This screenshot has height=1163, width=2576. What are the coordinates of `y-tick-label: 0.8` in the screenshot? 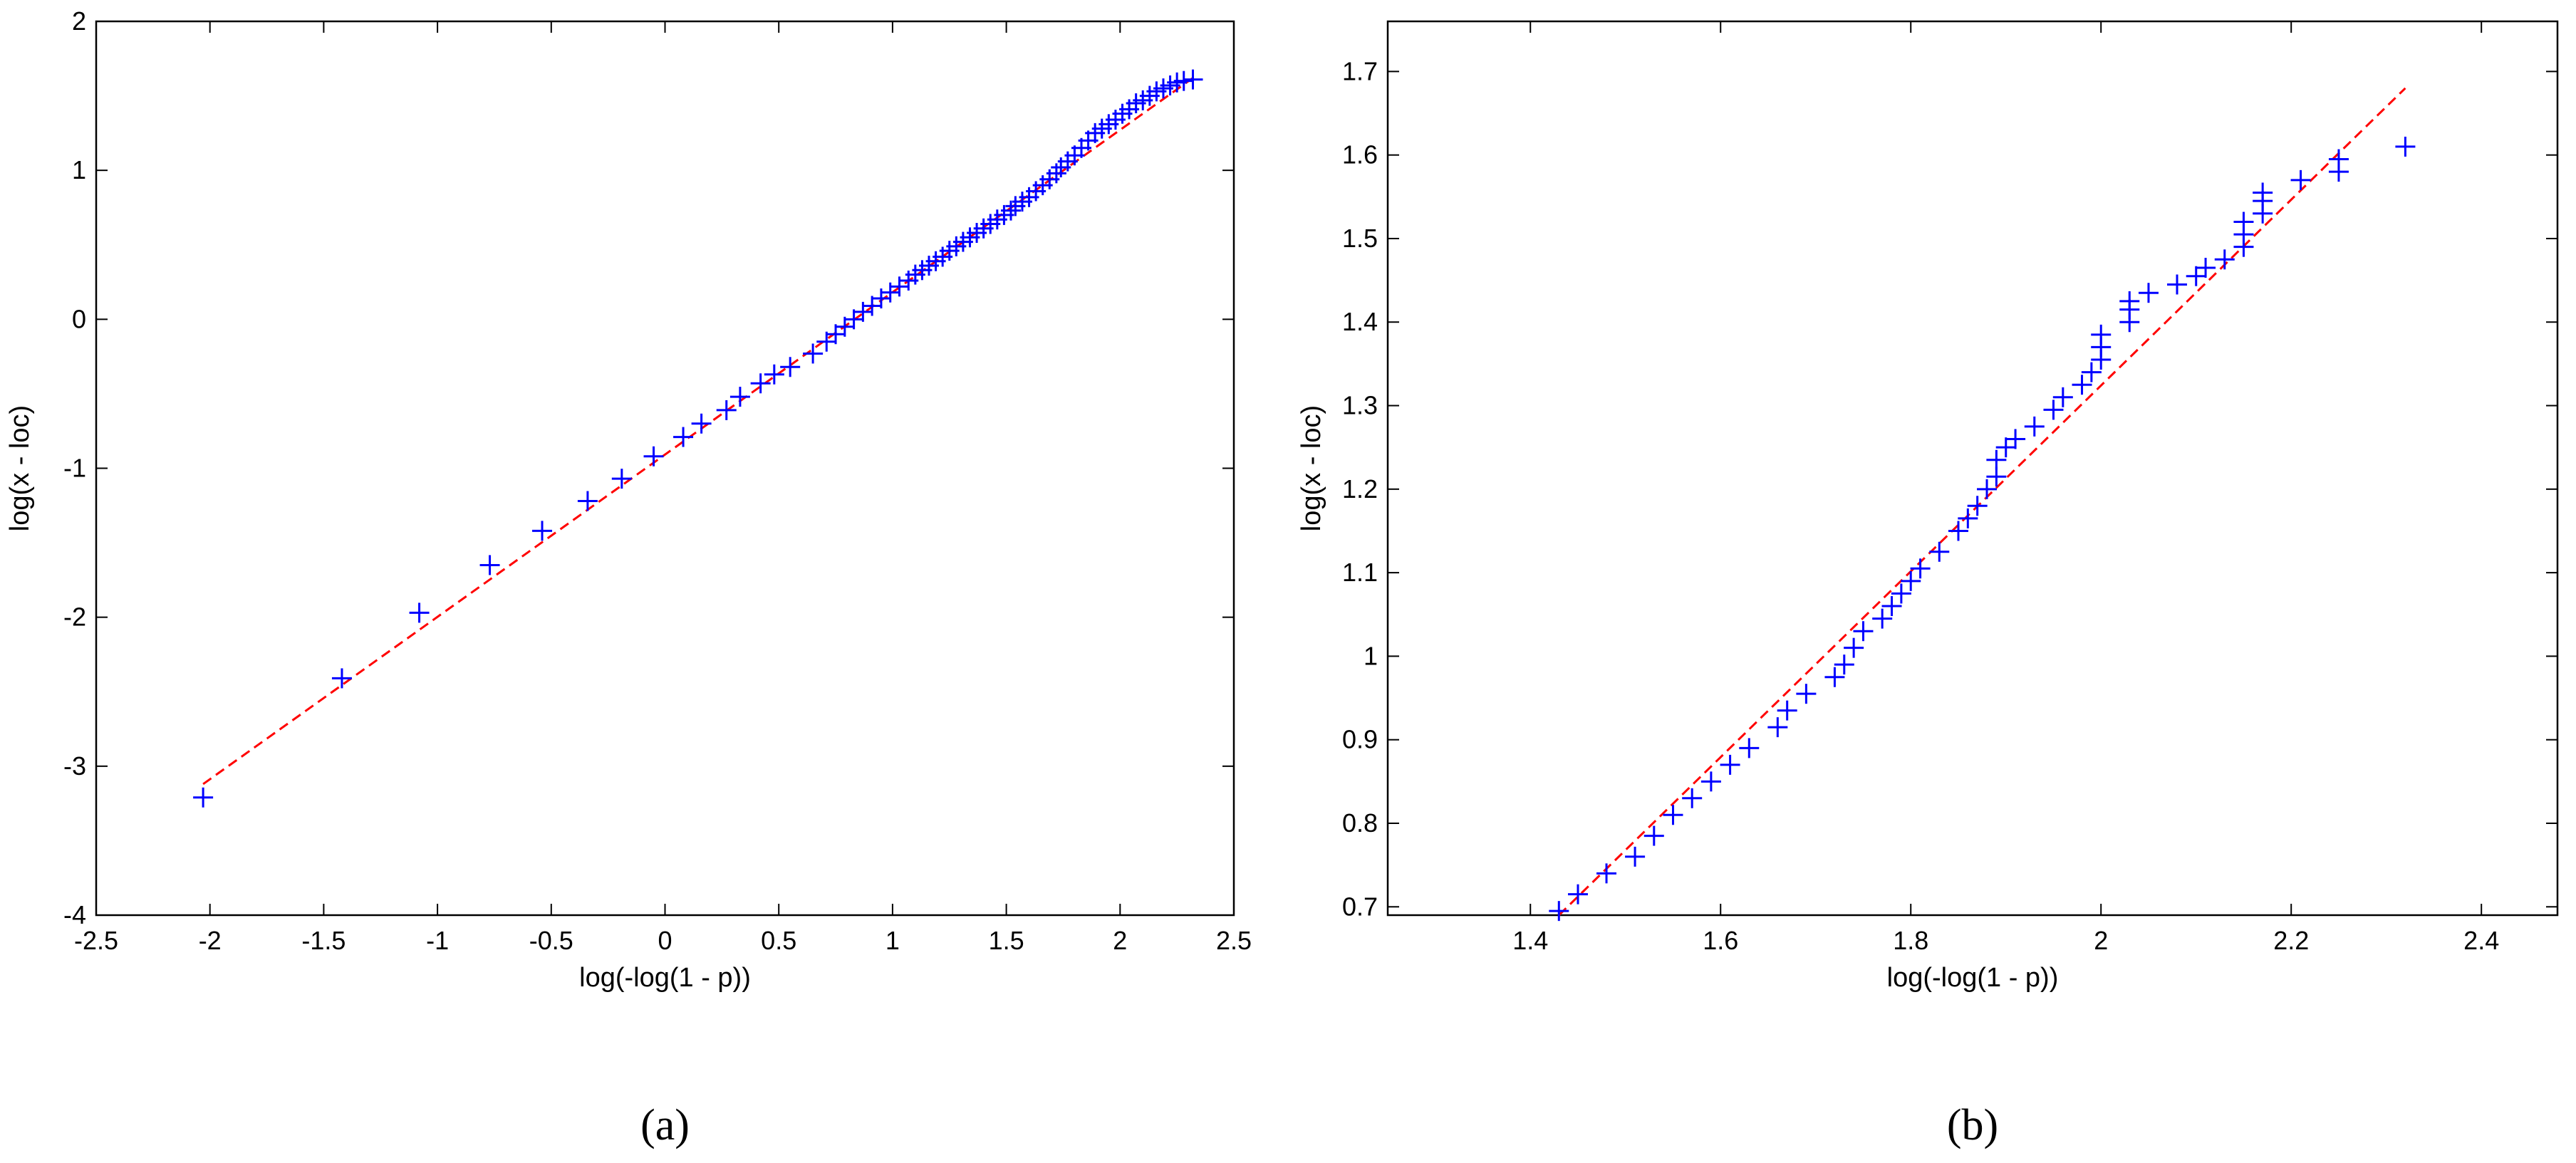 It's located at (1360, 823).